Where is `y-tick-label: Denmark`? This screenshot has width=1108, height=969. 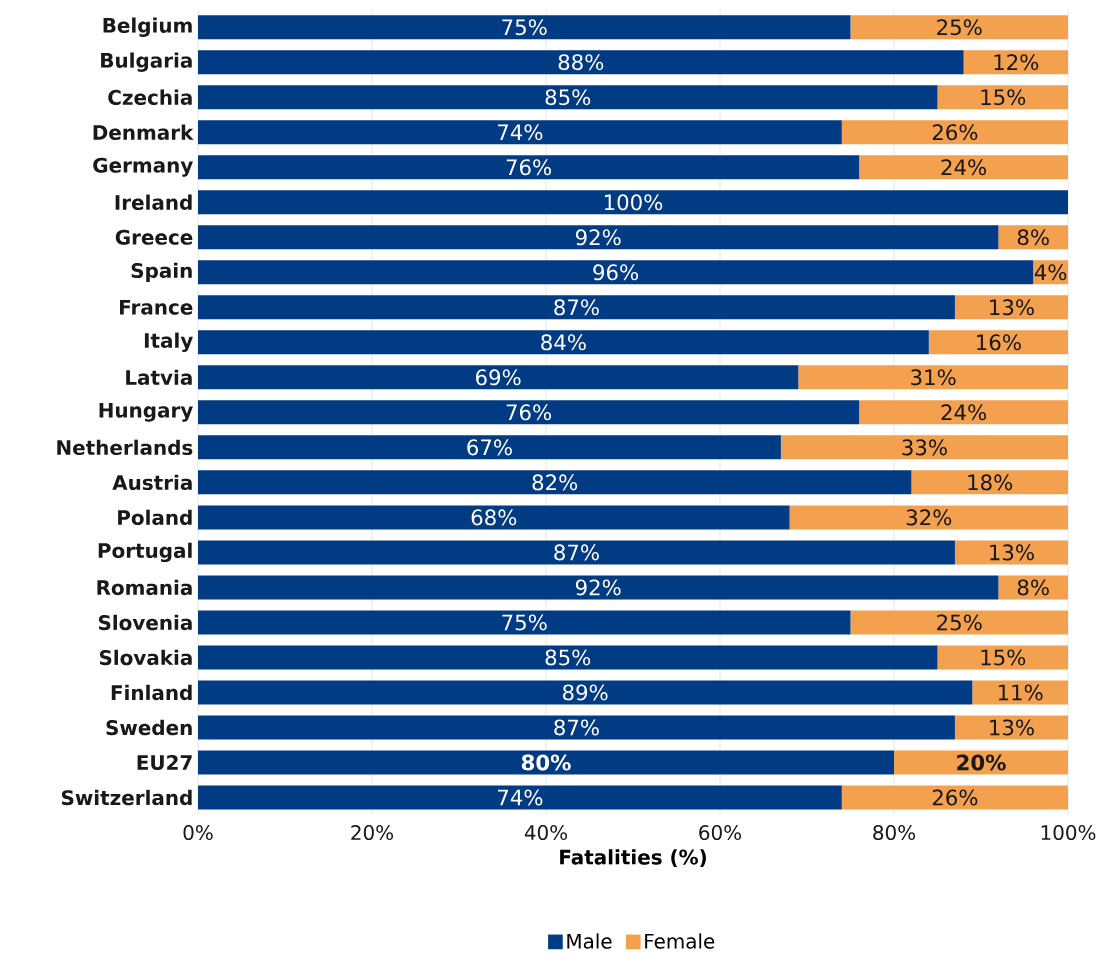
y-tick-label: Denmark is located at coordinates (143, 132).